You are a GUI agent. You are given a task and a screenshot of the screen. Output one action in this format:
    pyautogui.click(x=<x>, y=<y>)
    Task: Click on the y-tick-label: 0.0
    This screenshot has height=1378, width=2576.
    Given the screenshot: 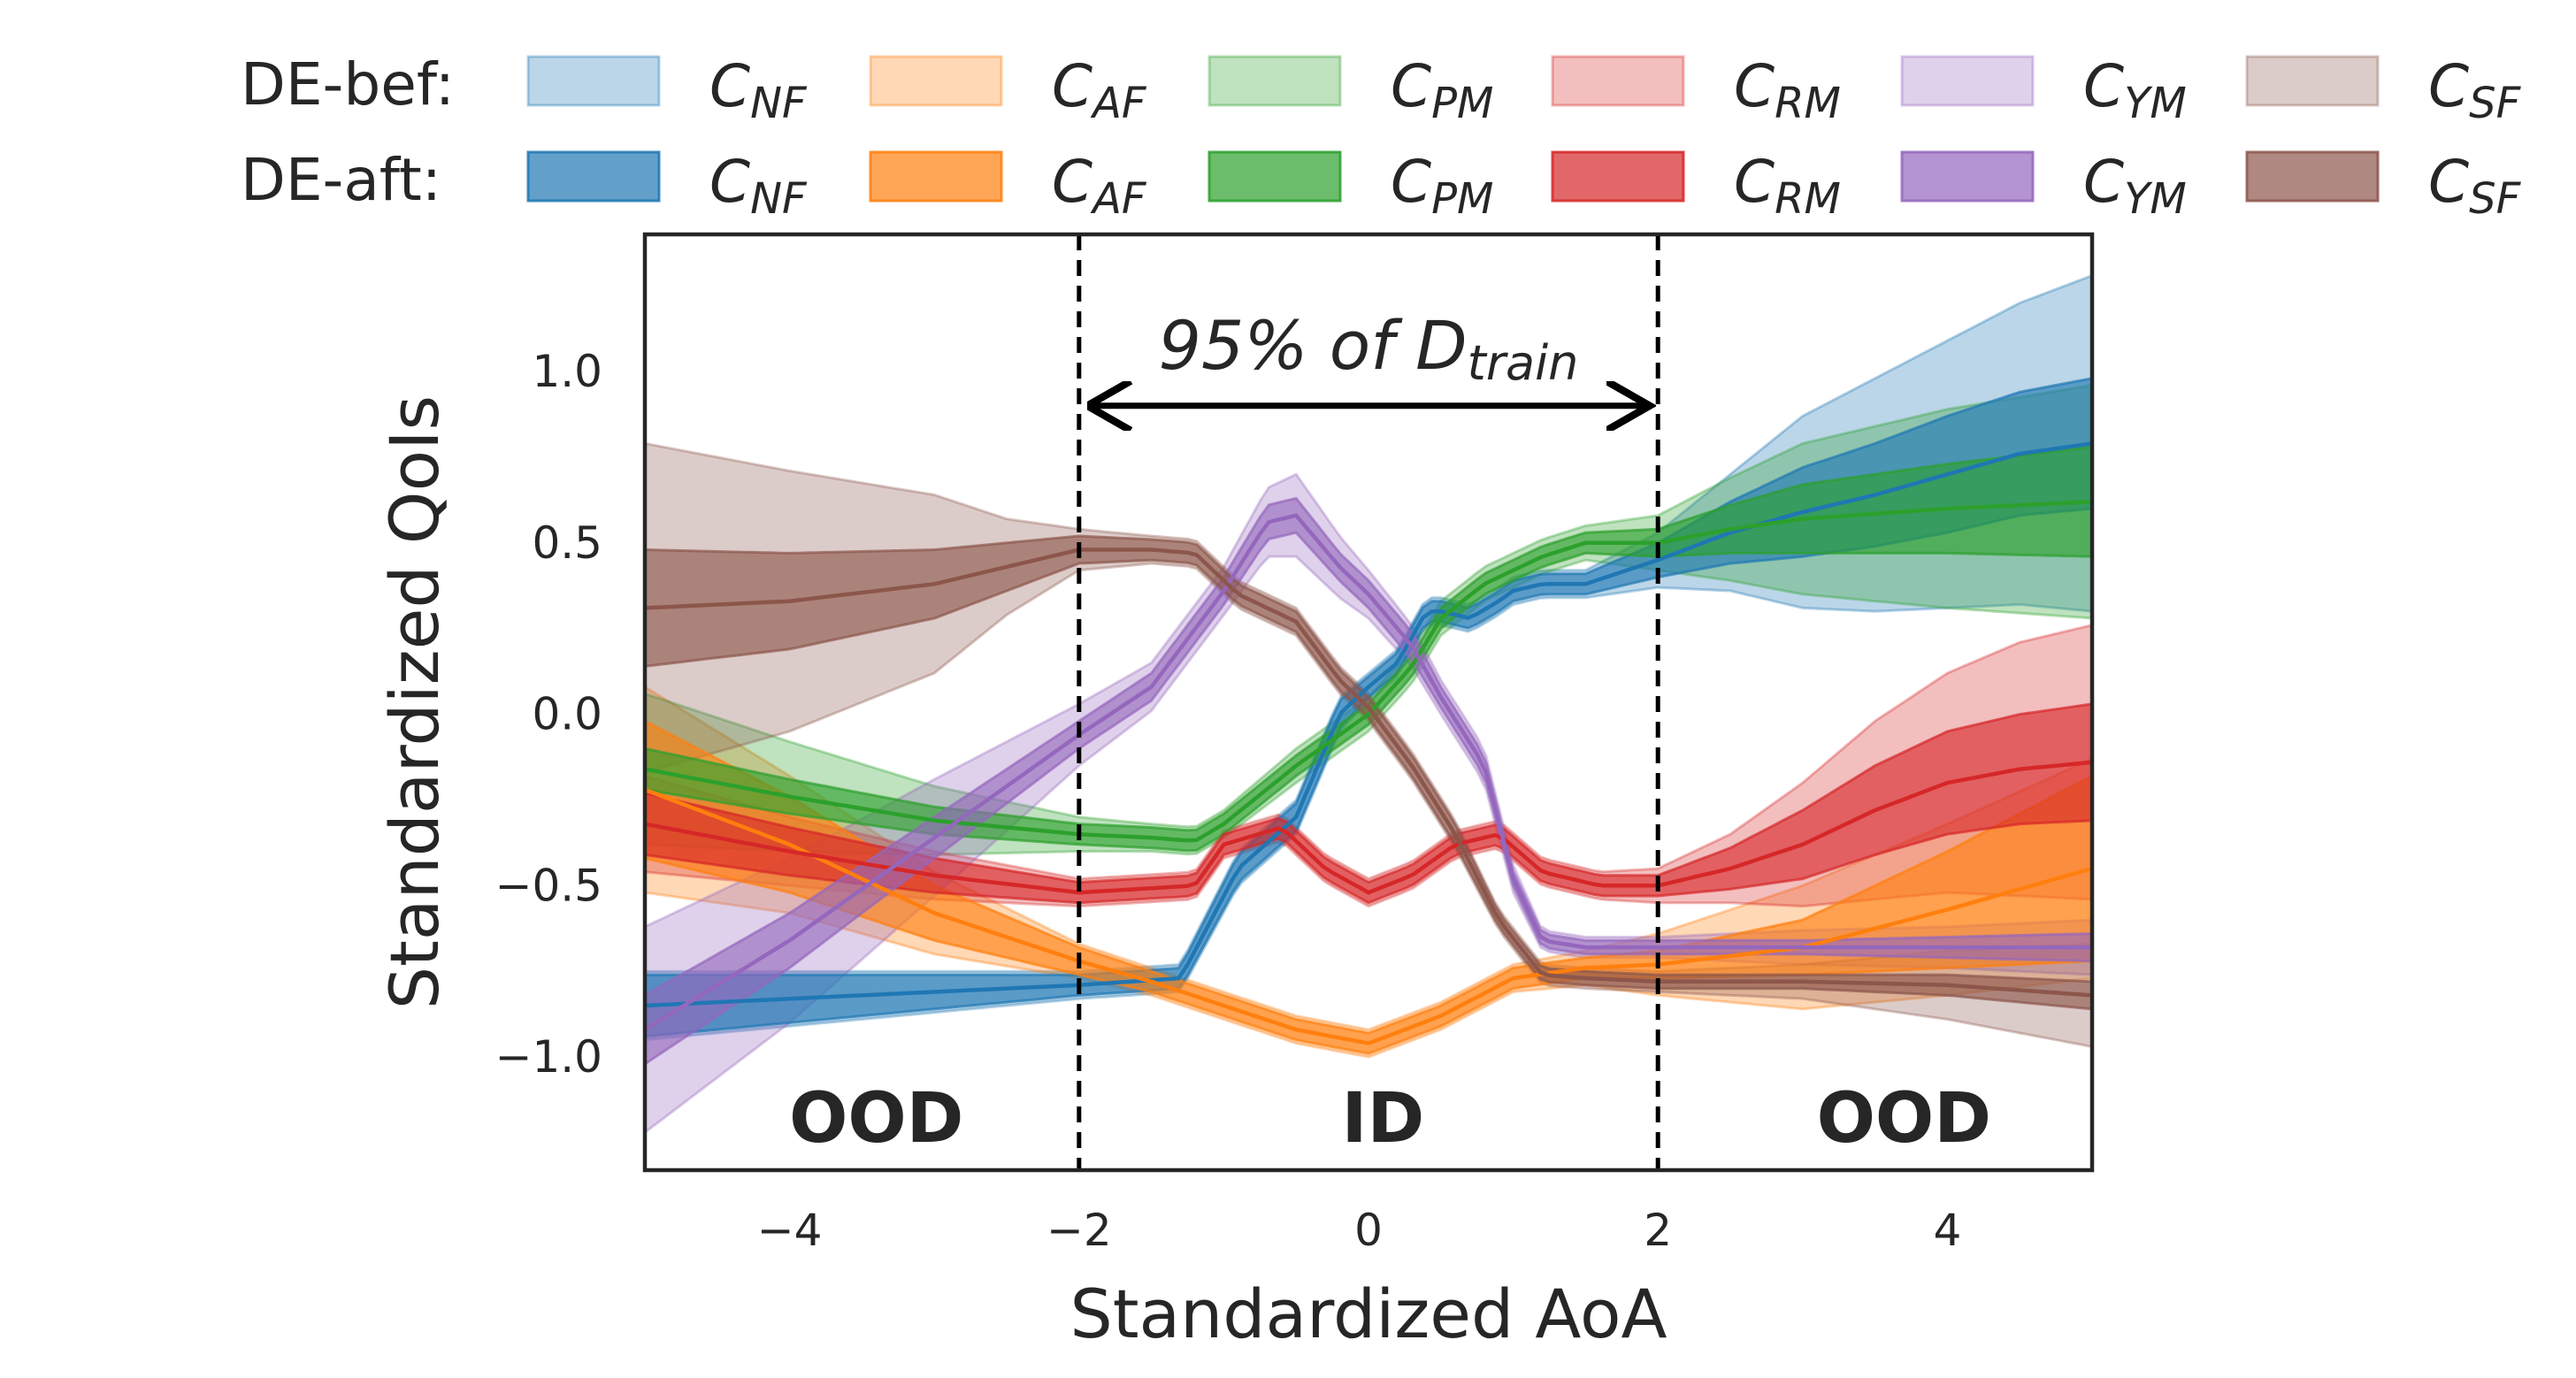 What is the action you would take?
    pyautogui.click(x=567, y=715)
    